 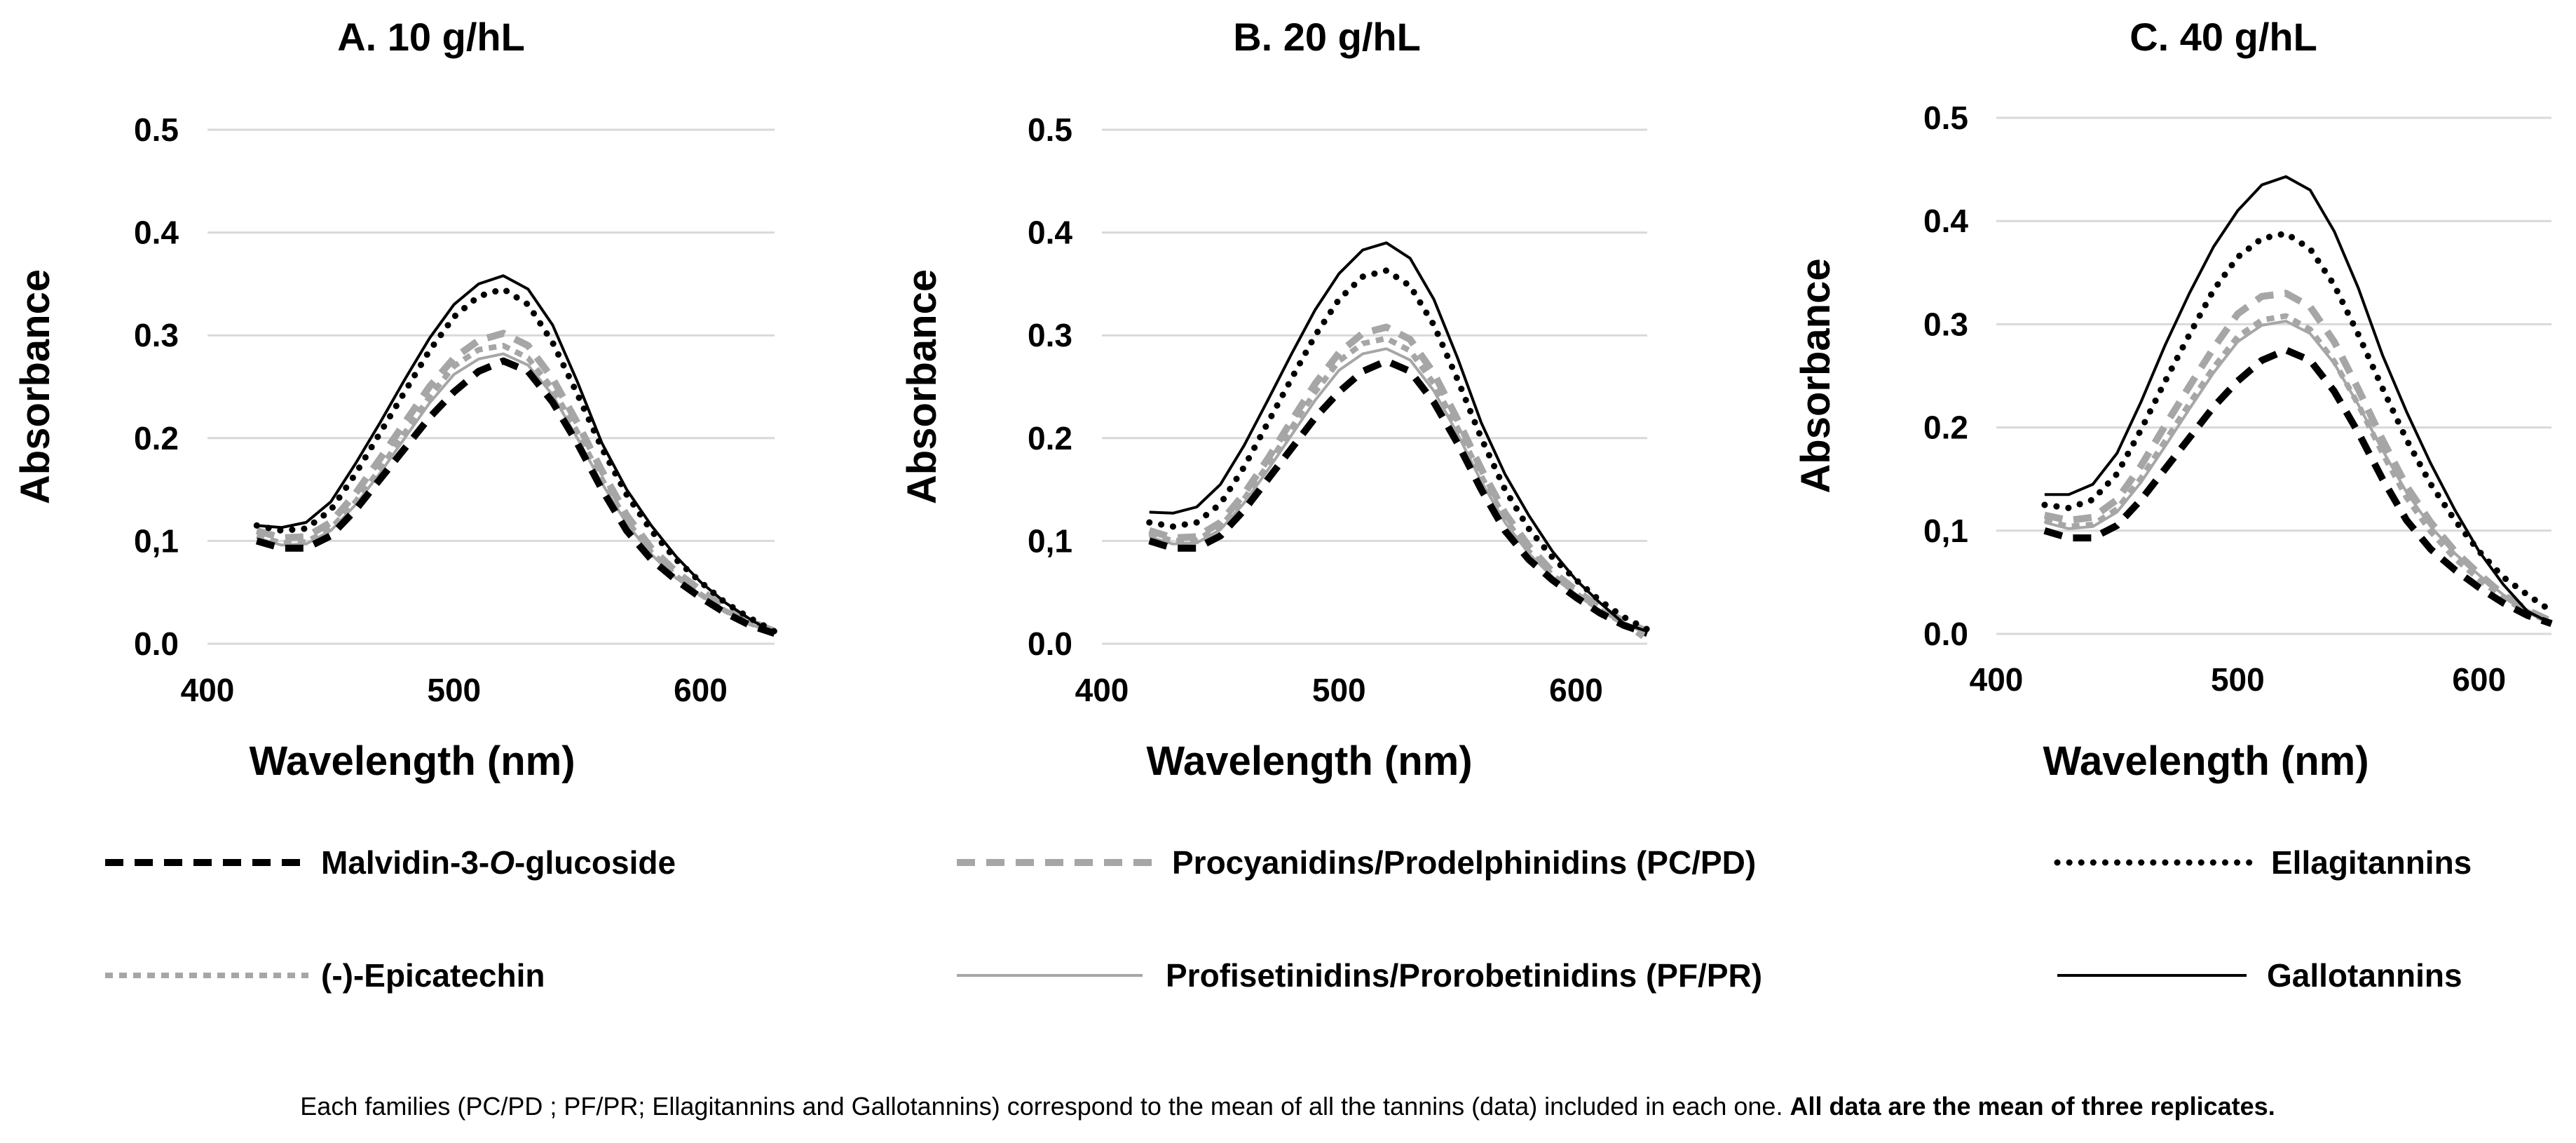 I want to click on legend-item-profisetinidins-prorobetinidins-pf-pr: Profisetinidins/Prorobetinidins (PF/PR), so click(x=1359, y=975).